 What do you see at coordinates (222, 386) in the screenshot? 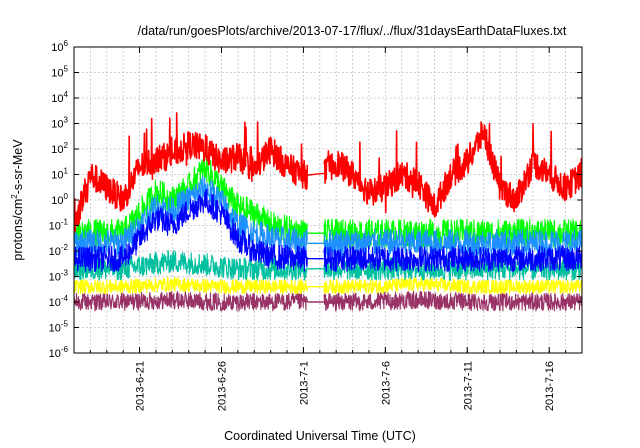
I see `x-tick-label: 2013-6-26` at bounding box center [222, 386].